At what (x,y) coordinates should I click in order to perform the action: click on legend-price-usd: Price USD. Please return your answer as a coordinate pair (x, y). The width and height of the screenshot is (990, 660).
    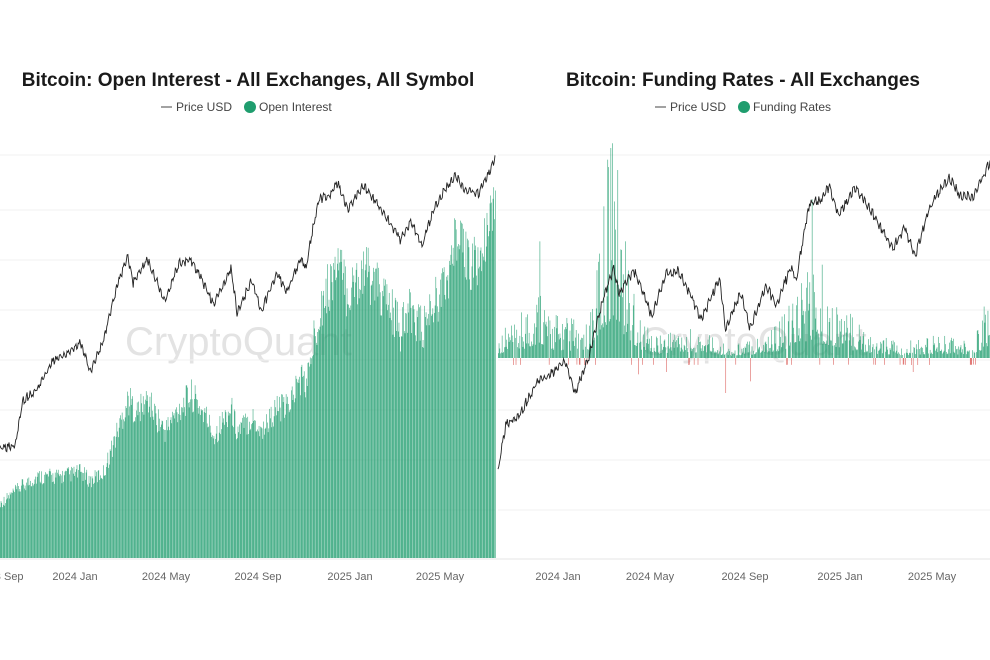
    Looking at the image, I should click on (204, 107).